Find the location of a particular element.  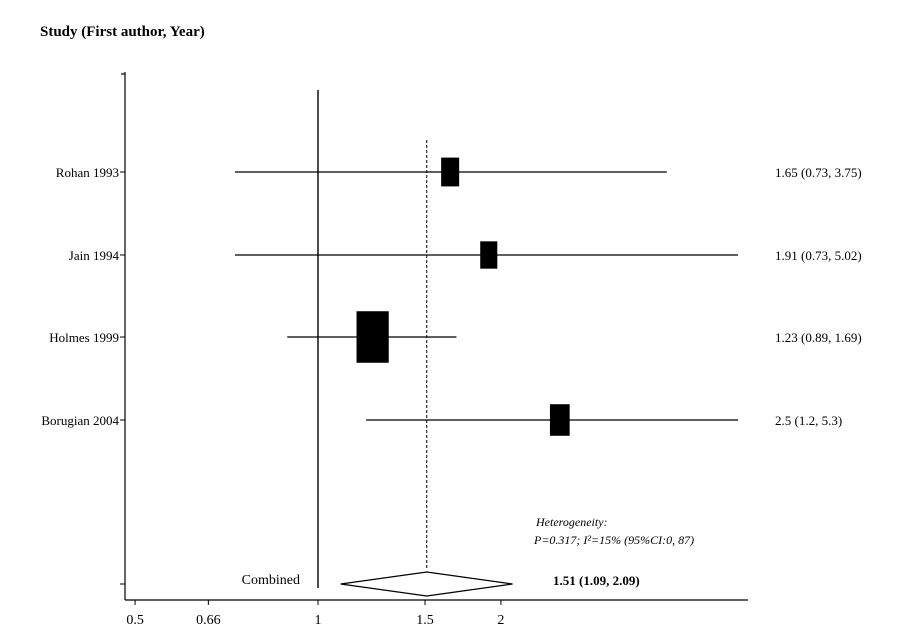

x-tick-label: 2 is located at coordinates (500, 620).